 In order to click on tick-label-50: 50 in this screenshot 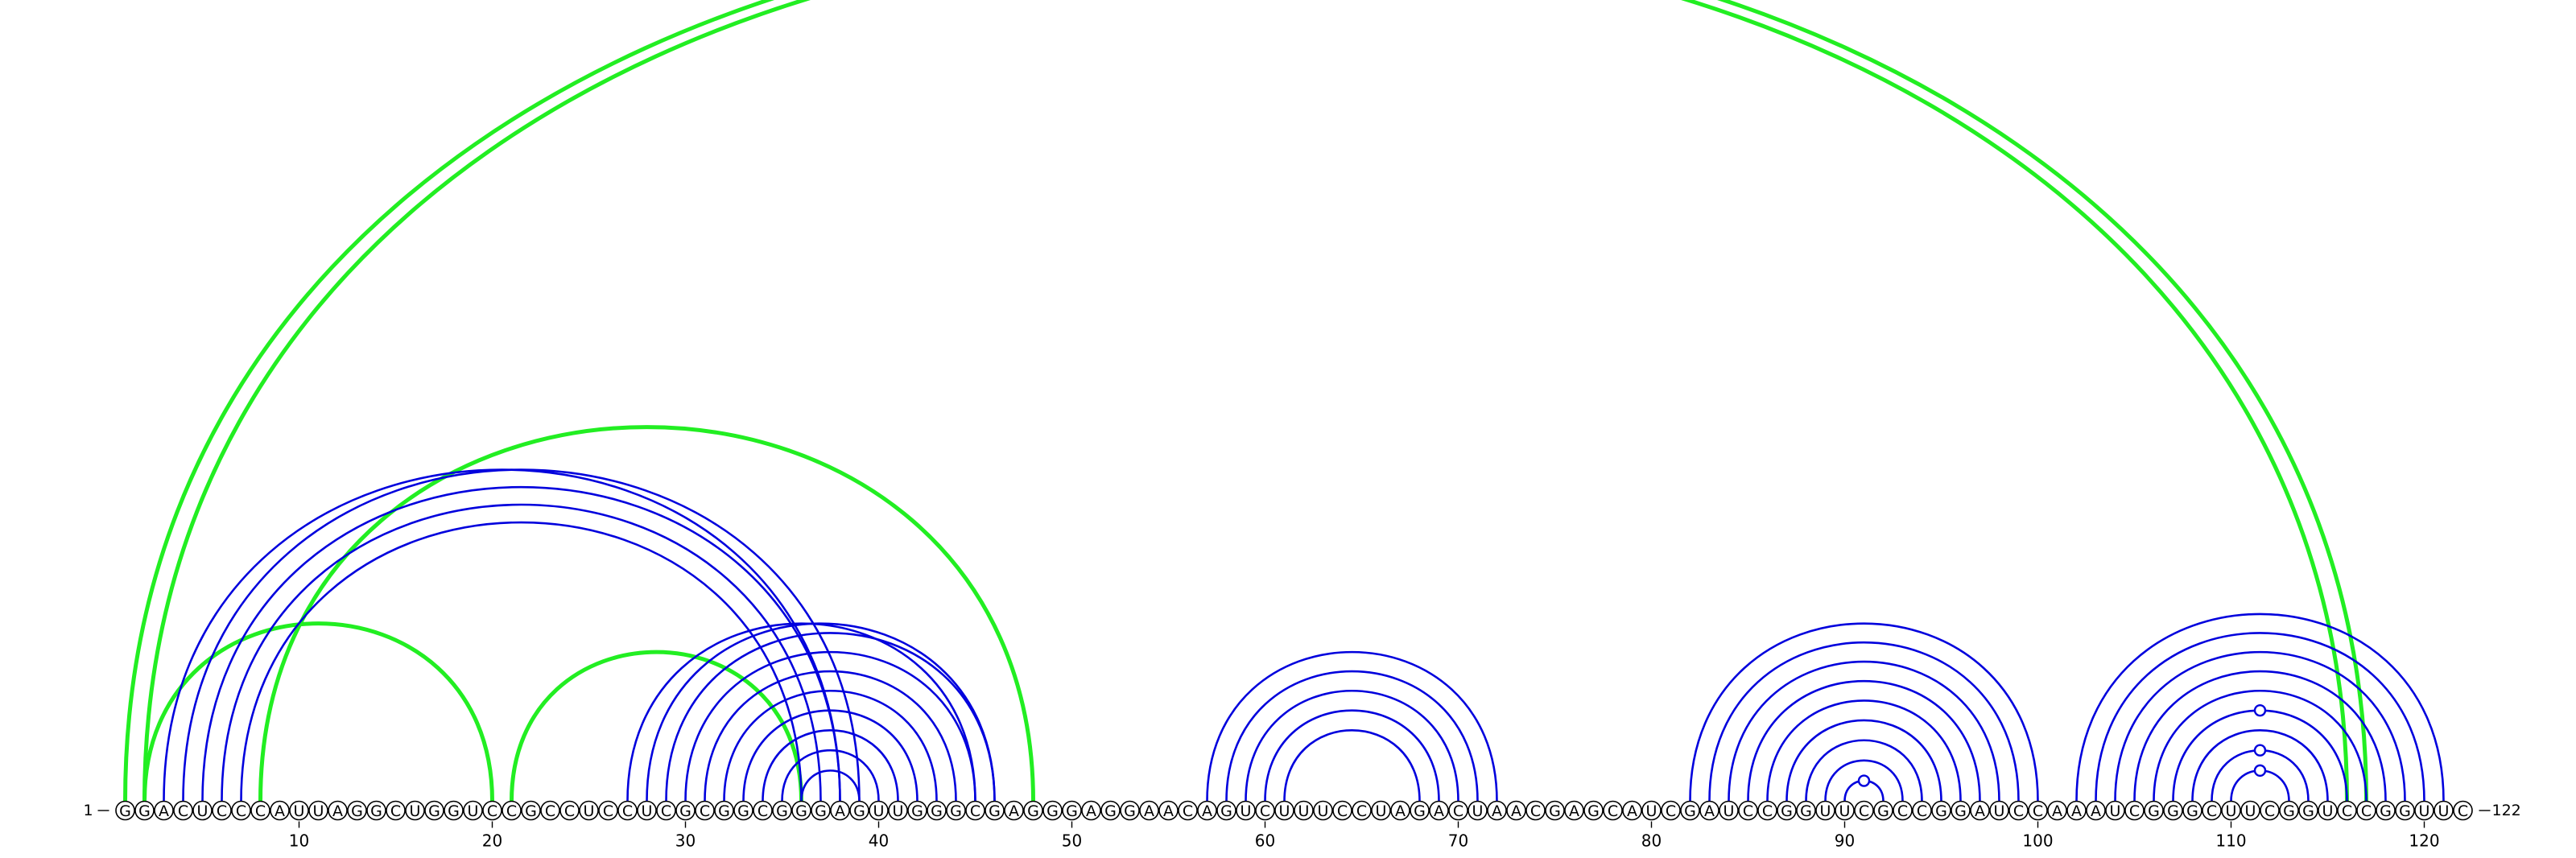, I will do `click(1072, 841)`.